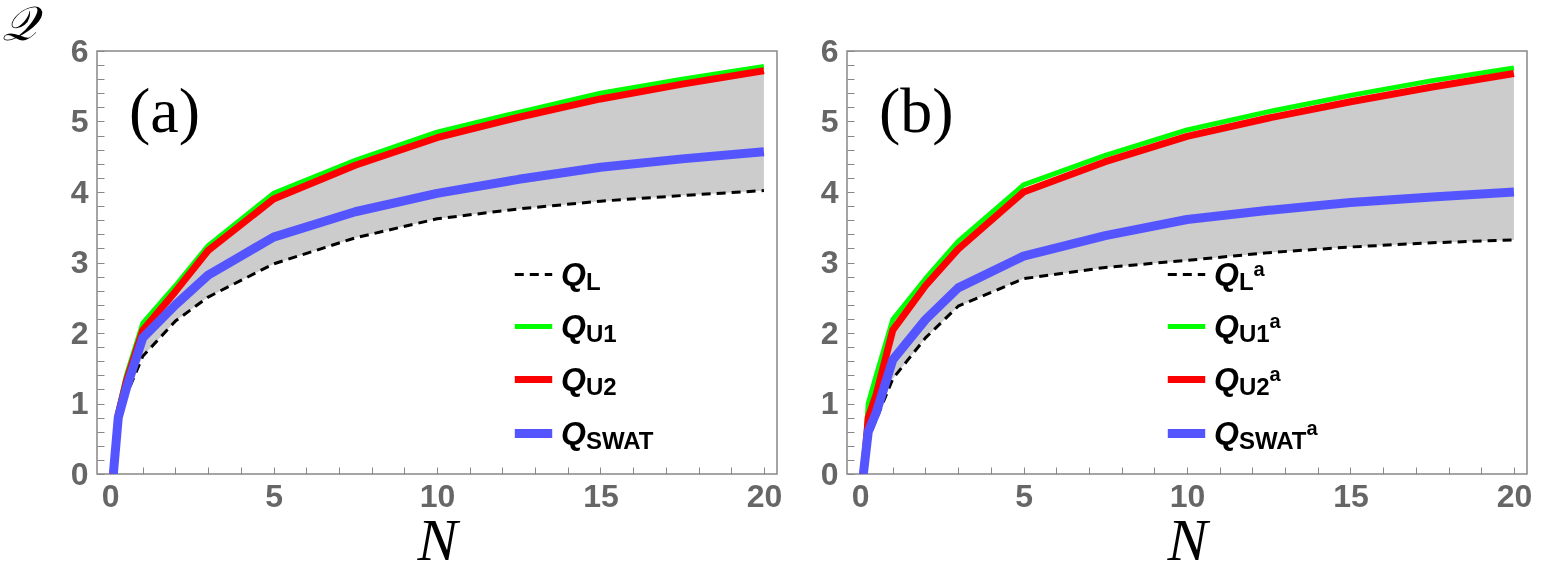 The width and height of the screenshot is (1563, 584). Describe the element at coordinates (22, 25) in the screenshot. I see `y-axis-title: 𝒬` at that location.